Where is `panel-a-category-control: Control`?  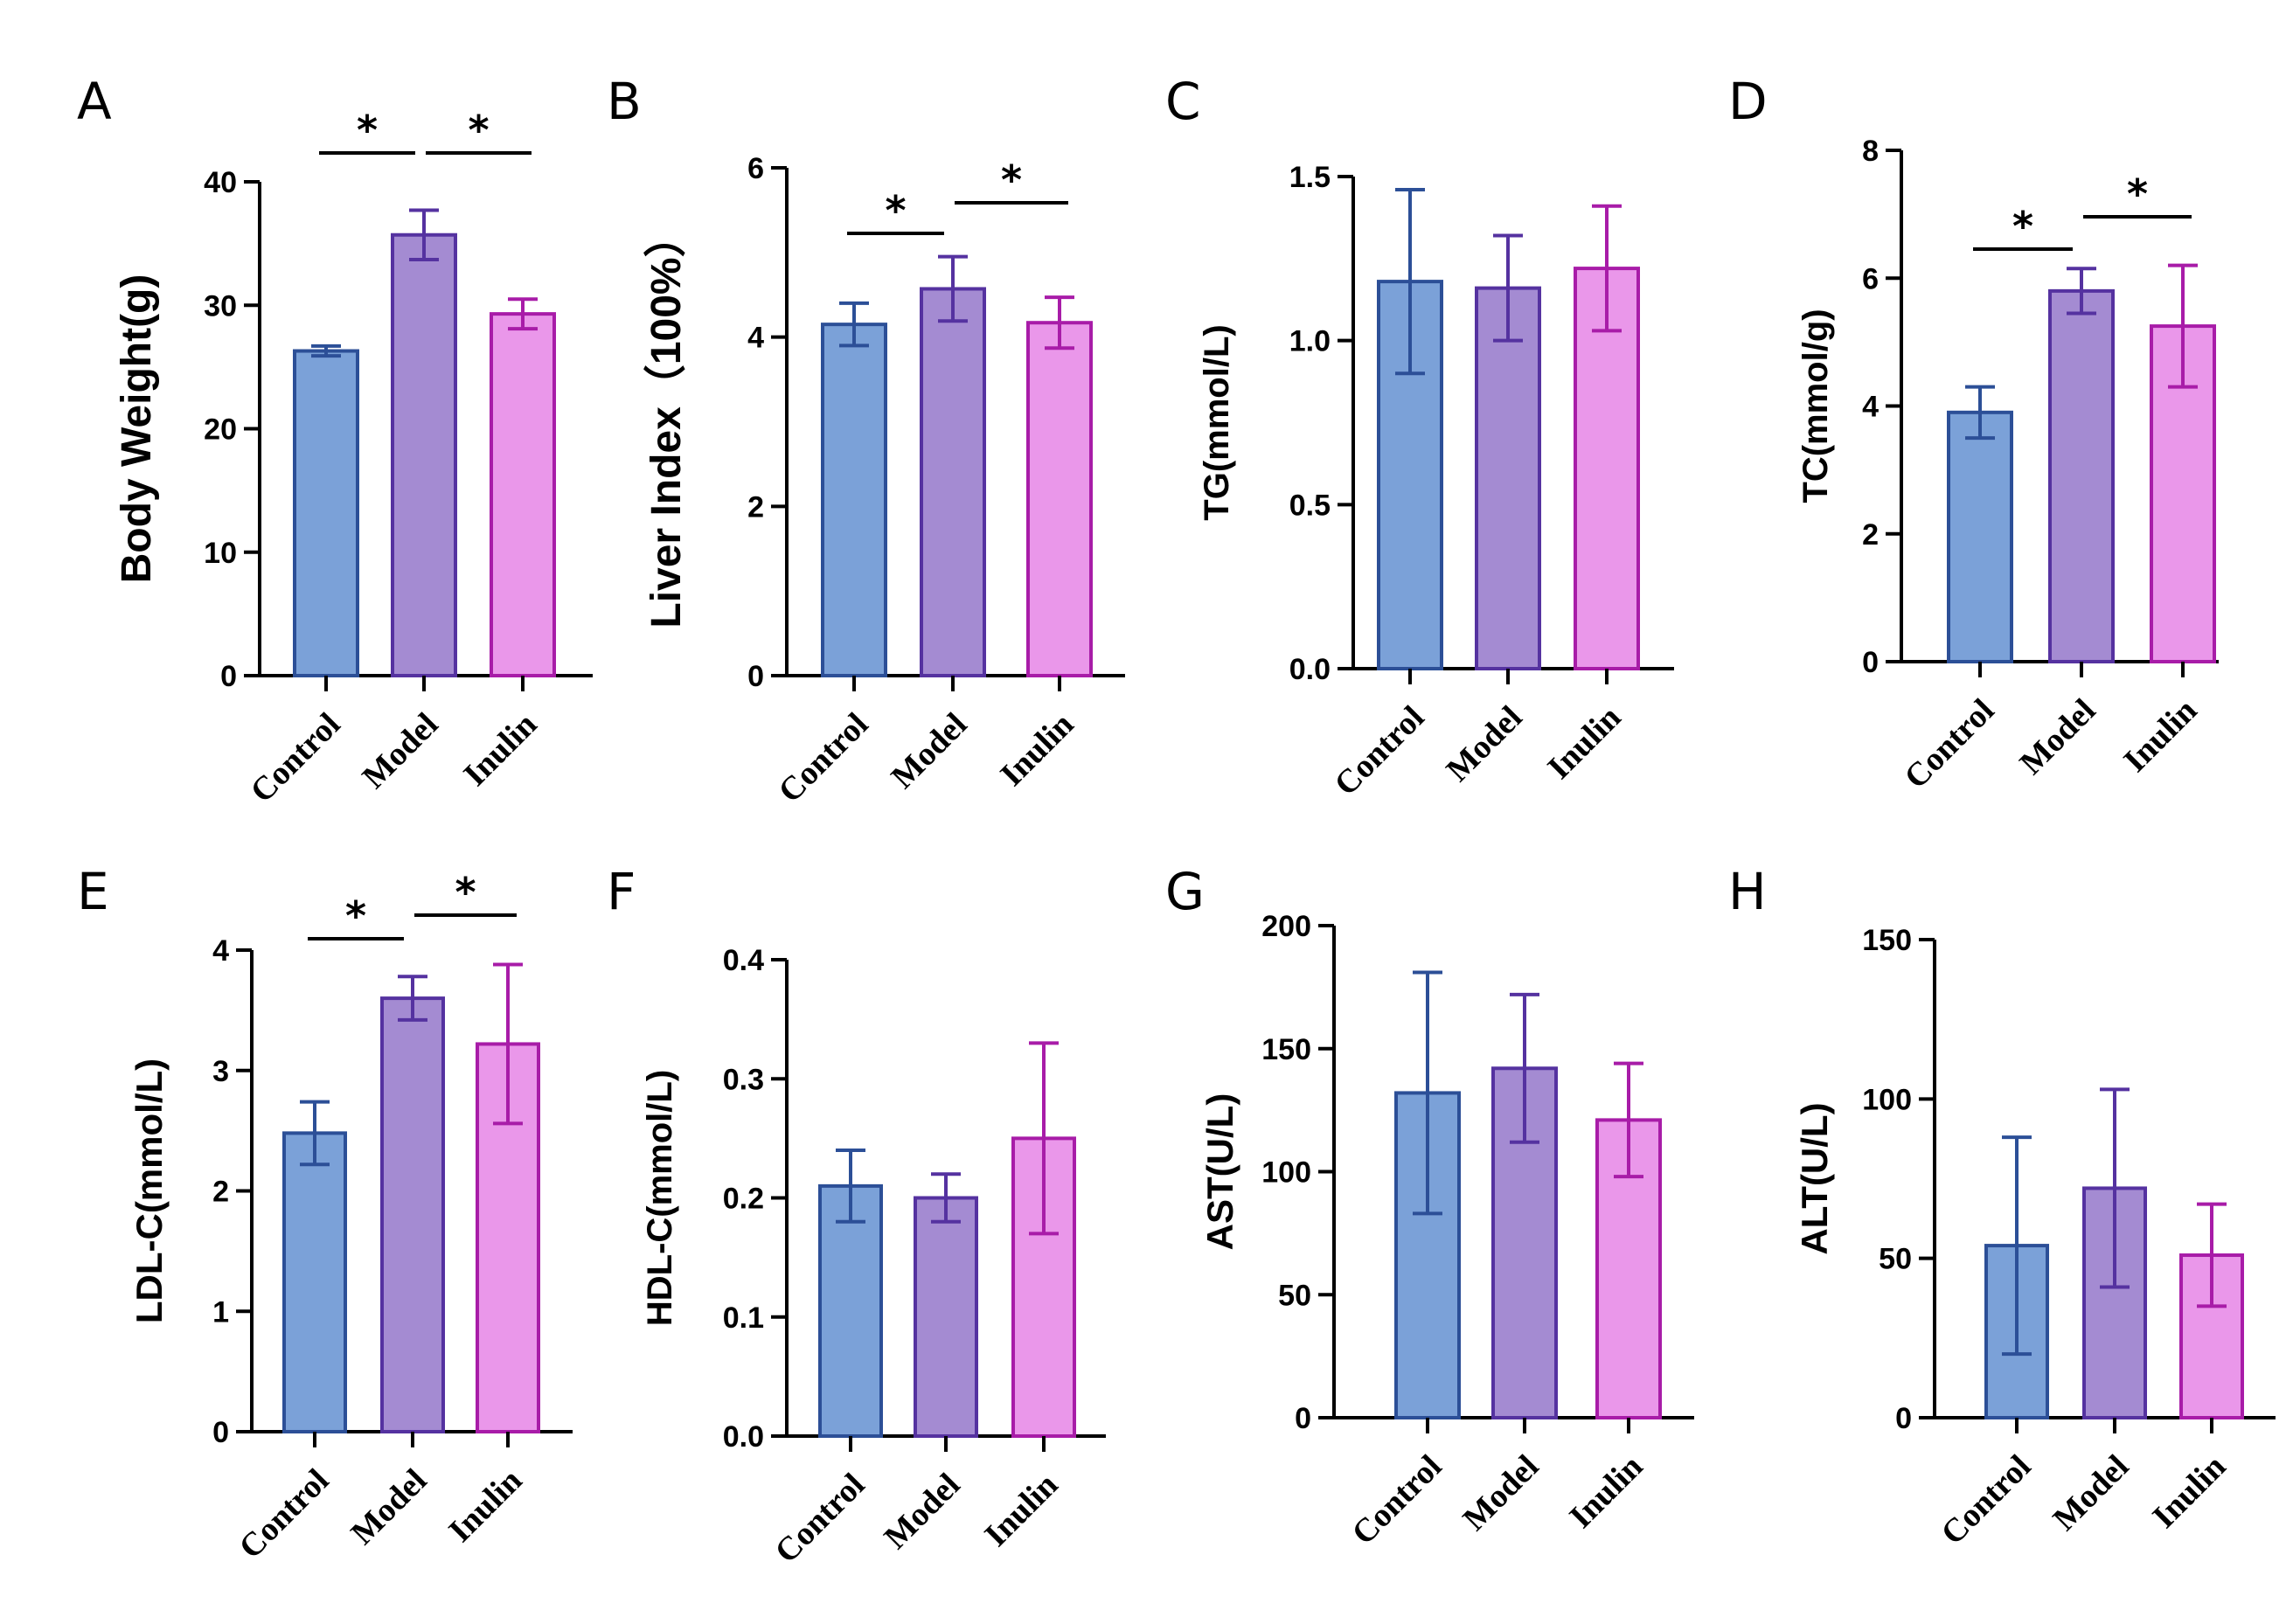
panel-a-category-control: Control is located at coordinates (296, 758).